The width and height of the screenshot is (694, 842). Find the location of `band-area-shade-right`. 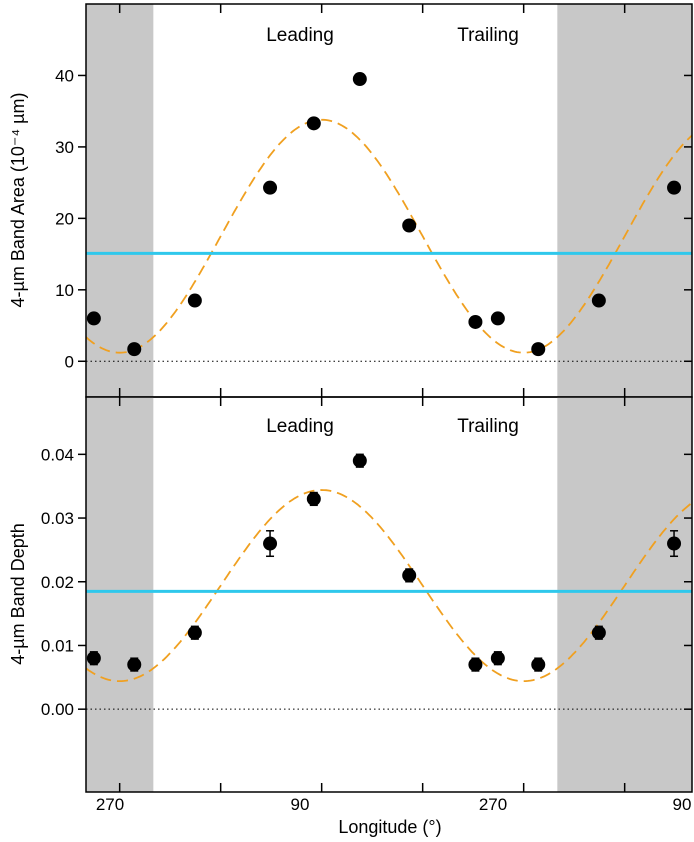

band-area-shade-right is located at coordinates (624, 200).